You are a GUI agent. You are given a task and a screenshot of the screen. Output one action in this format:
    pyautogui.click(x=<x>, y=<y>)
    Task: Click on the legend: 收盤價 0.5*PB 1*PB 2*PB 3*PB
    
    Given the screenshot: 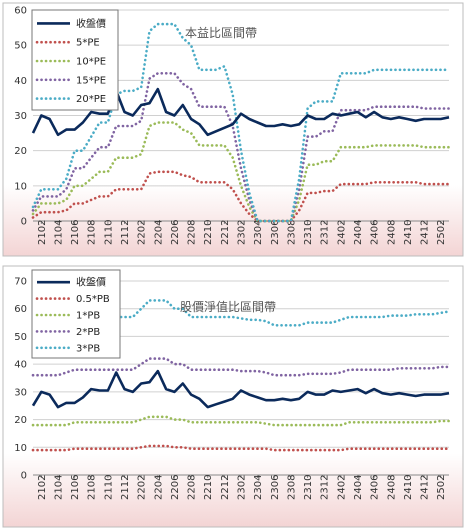 What is the action you would take?
    pyautogui.click(x=76, y=314)
    